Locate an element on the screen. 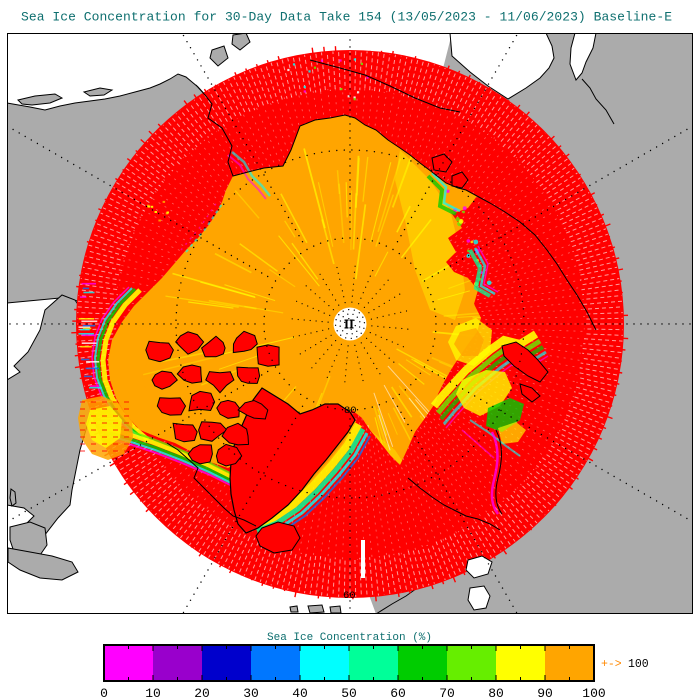  svg-text: 20 is located at coordinates (202, 693).